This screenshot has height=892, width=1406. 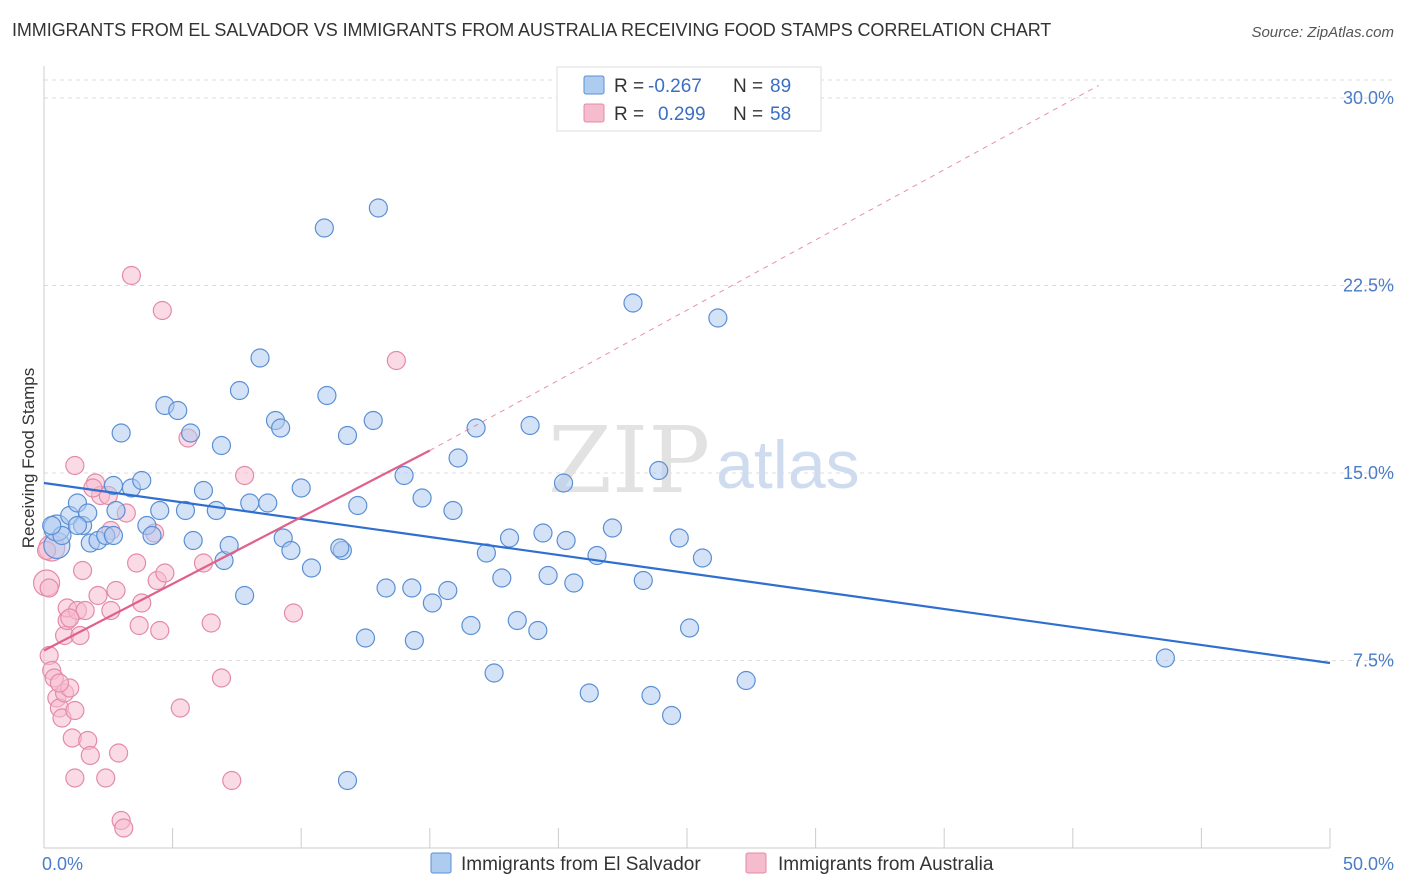 What do you see at coordinates (682, 114) in the screenshot?
I see `legend-r-value-pink: 0.299` at bounding box center [682, 114].